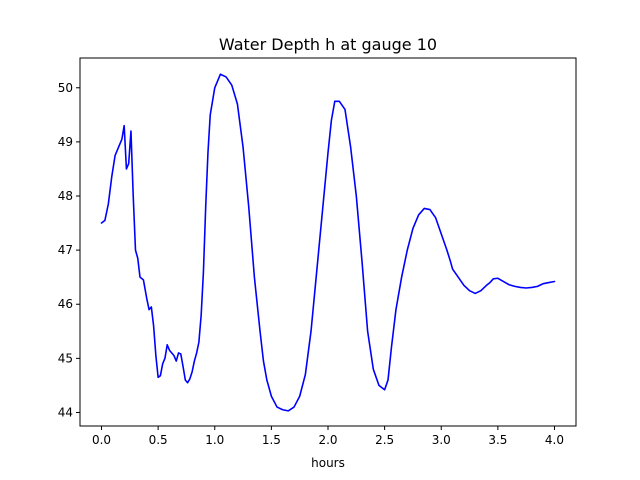 The width and height of the screenshot is (640, 480). Describe the element at coordinates (65, 142) in the screenshot. I see `y-tick-label: 49` at that location.